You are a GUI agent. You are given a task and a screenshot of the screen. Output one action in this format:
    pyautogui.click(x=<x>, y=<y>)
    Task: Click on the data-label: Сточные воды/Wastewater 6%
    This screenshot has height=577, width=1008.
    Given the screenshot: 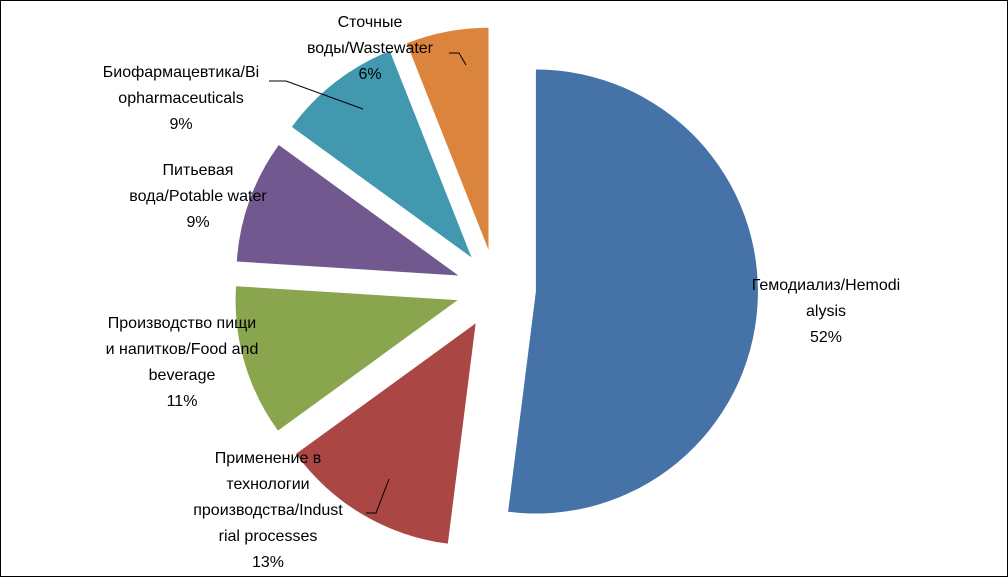 What is the action you would take?
    pyautogui.click(x=370, y=48)
    